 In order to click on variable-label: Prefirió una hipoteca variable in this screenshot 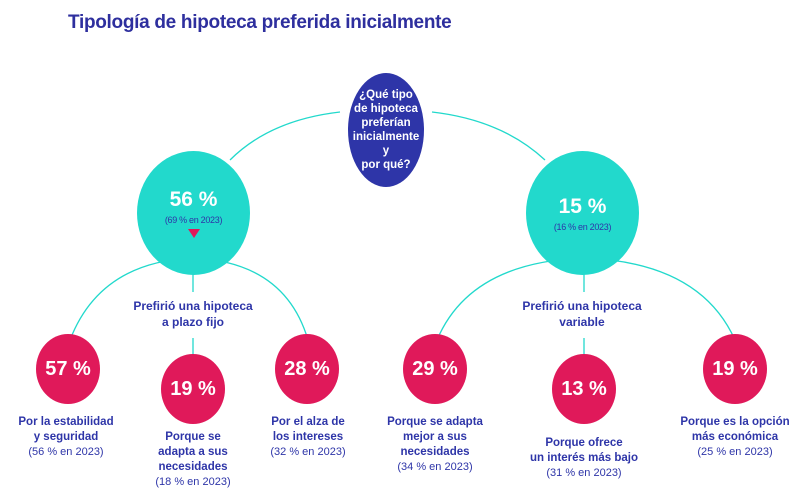, I will do `click(581, 314)`.